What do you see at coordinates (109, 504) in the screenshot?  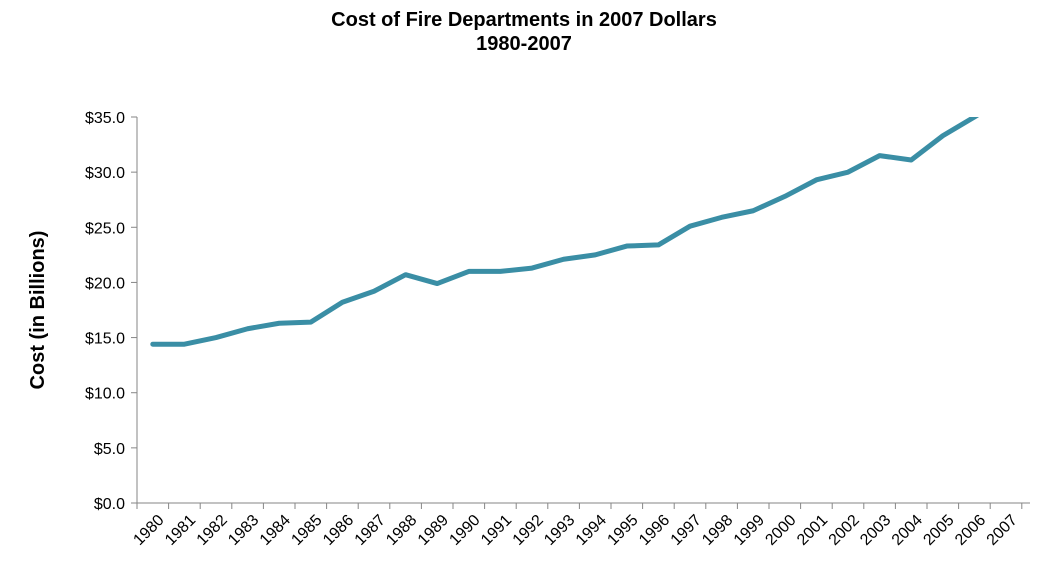 I see `y-tick-label: $0.0` at bounding box center [109, 504].